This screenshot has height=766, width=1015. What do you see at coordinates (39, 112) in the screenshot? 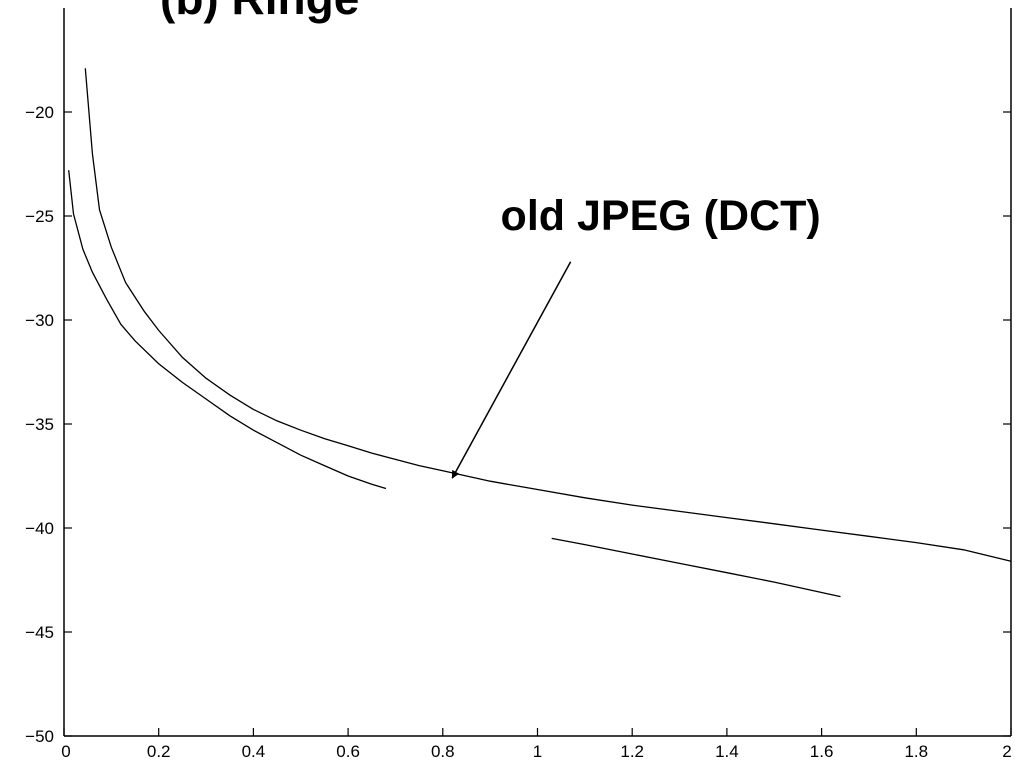
I see `y-tick-label: −20` at bounding box center [39, 112].